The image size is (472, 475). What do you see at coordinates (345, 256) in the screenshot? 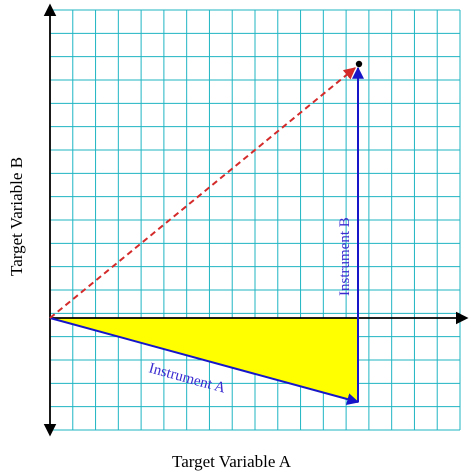
I see `instrument-b-label: Instrument B` at bounding box center [345, 256].